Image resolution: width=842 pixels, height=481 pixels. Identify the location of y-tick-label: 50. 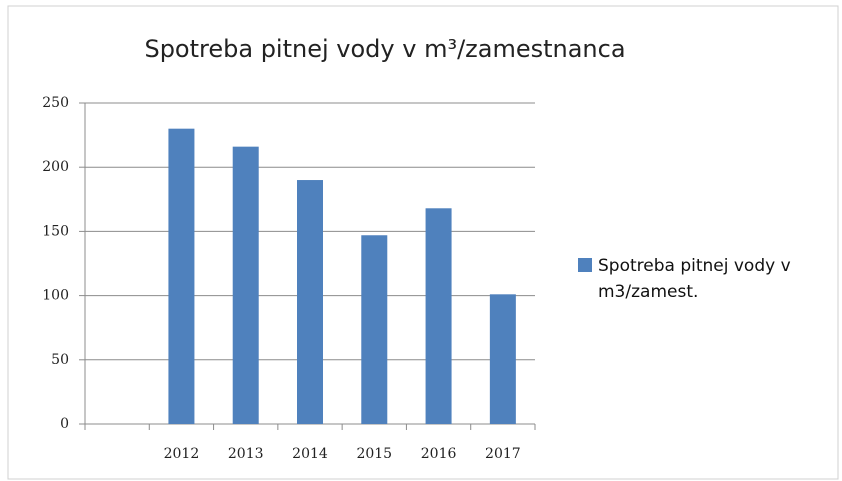
(60, 360).